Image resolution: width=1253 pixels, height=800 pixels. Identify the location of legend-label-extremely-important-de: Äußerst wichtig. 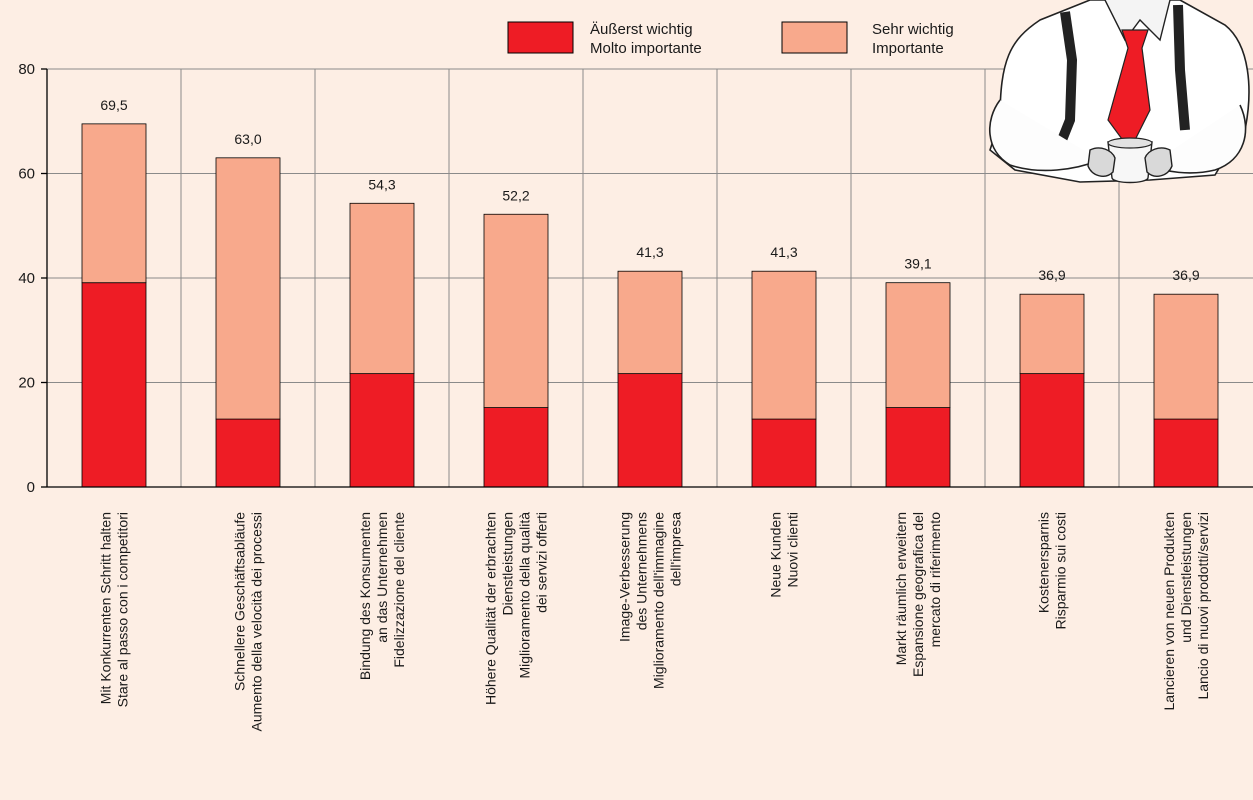
(641, 29).